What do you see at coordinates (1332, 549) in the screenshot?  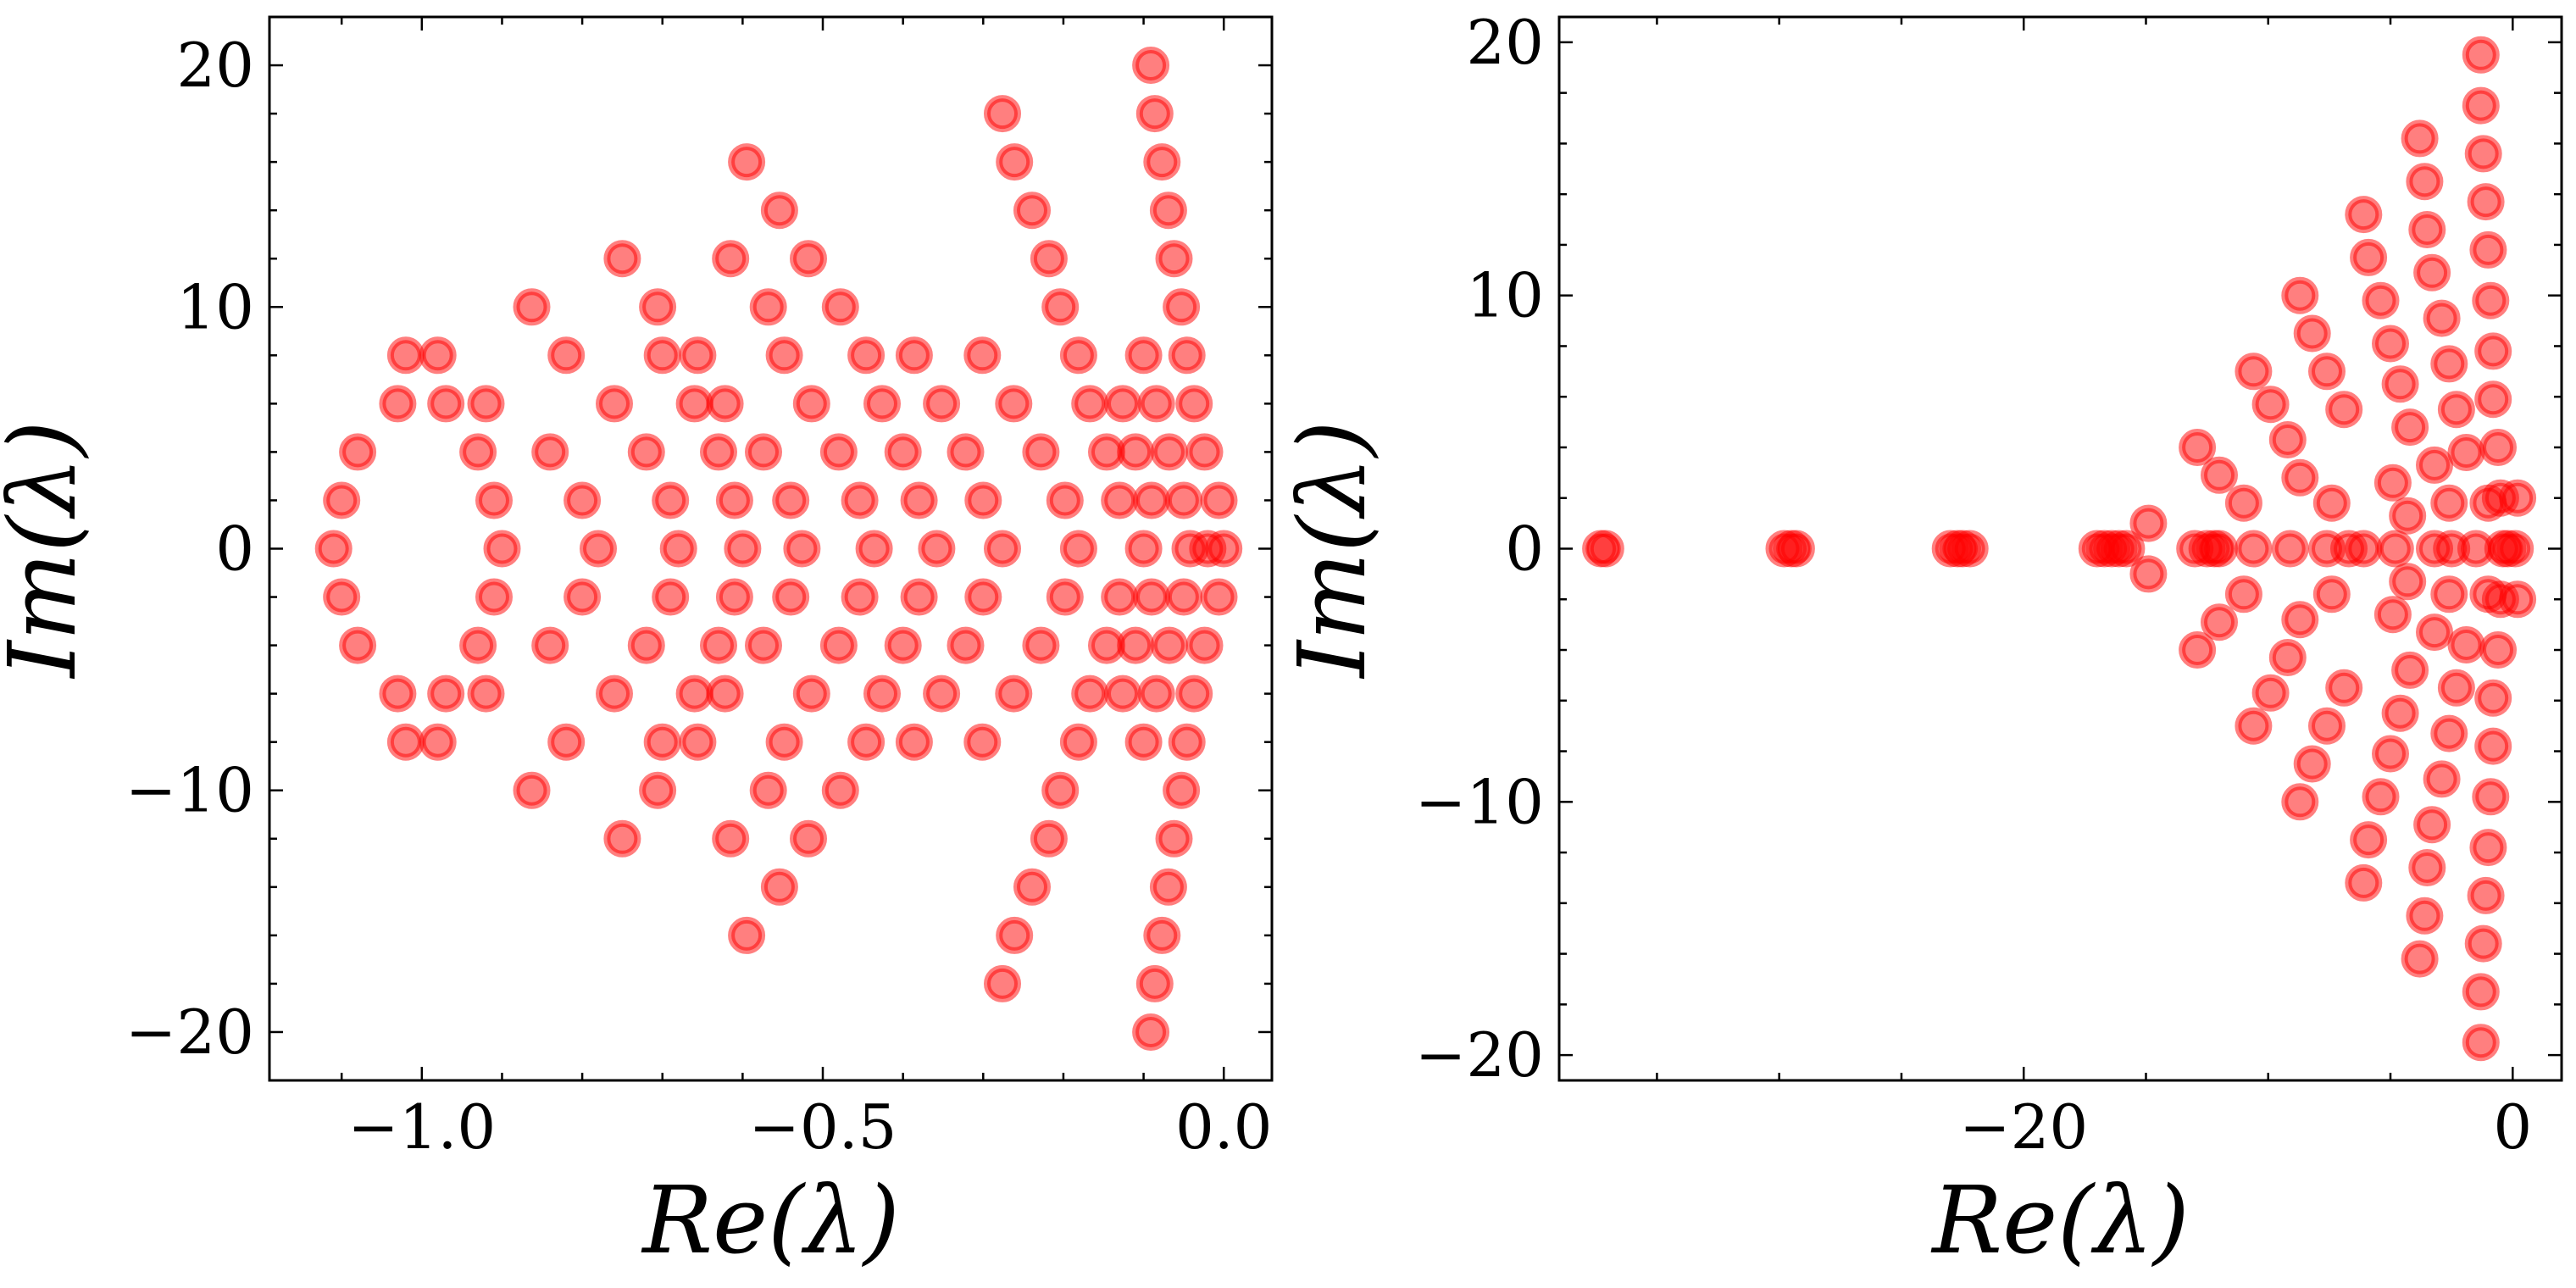 I see `right-y-axis-label: Im(λ)` at bounding box center [1332, 549].